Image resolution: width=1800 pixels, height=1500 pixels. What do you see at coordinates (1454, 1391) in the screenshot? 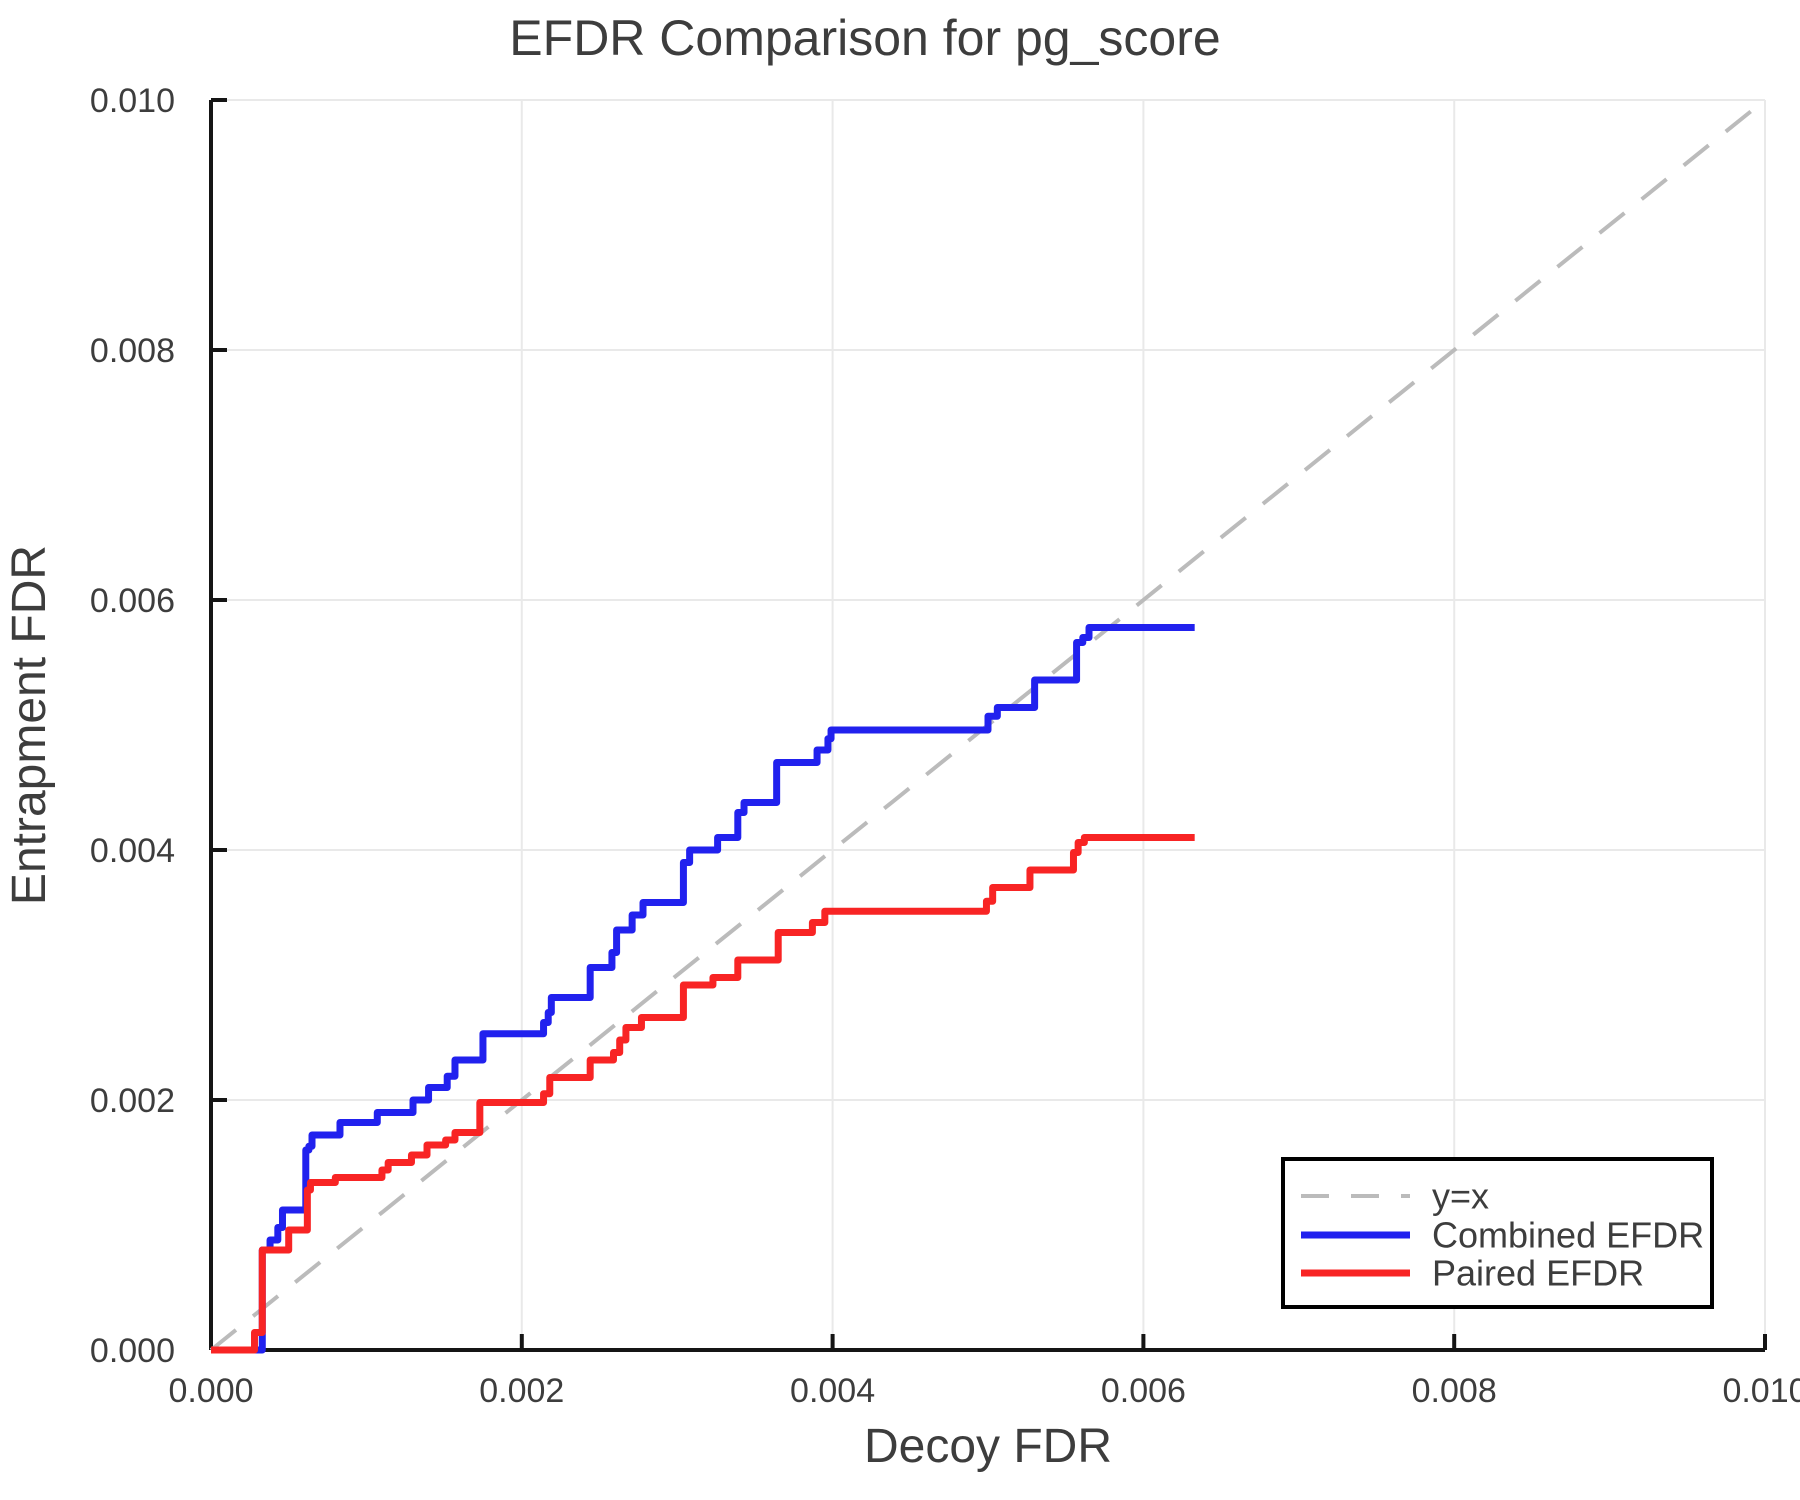
I see `x-tick-label: 0.008` at bounding box center [1454, 1391].